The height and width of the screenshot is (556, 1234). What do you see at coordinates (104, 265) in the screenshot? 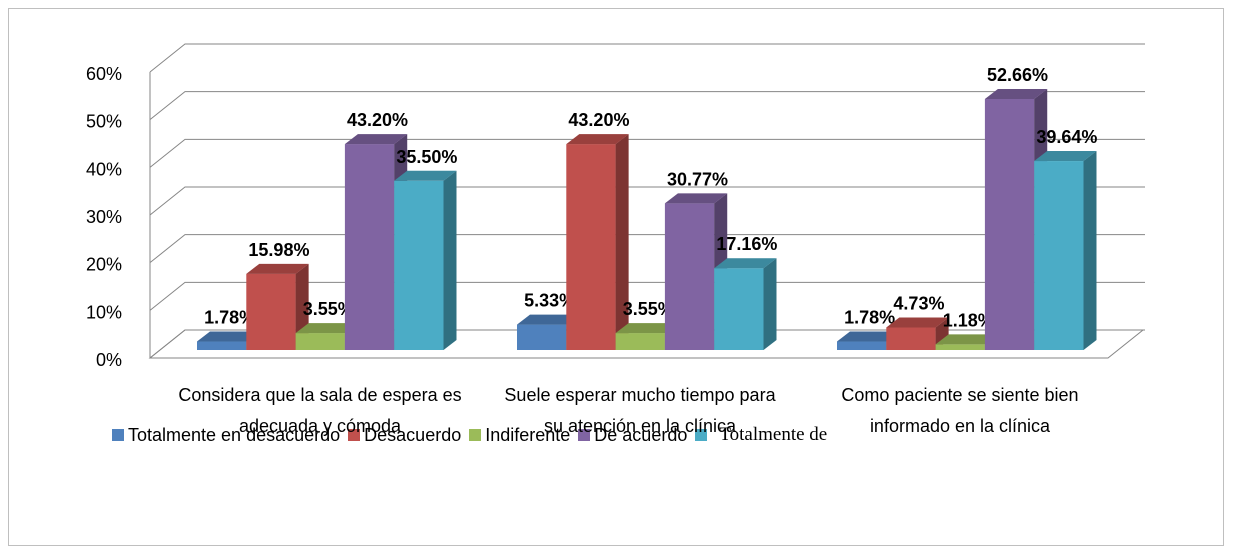
I see `y-tick-label: 20%` at bounding box center [104, 265].